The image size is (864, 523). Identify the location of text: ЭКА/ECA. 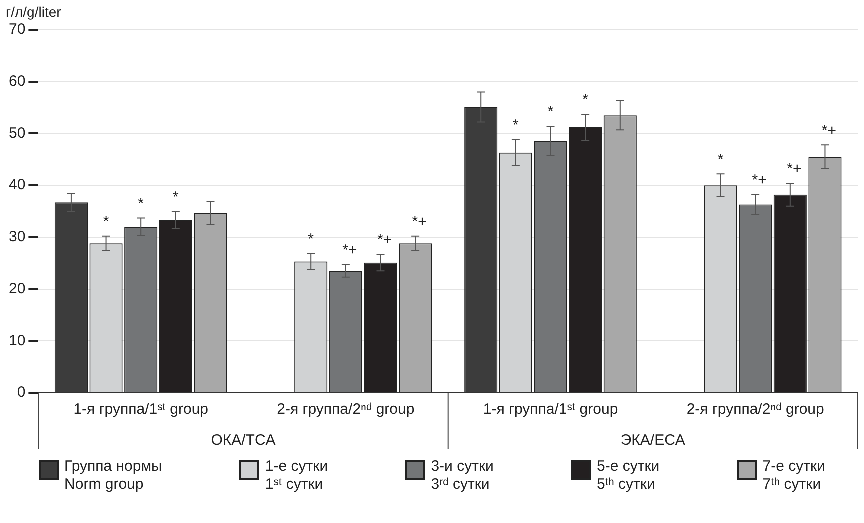
(653, 441).